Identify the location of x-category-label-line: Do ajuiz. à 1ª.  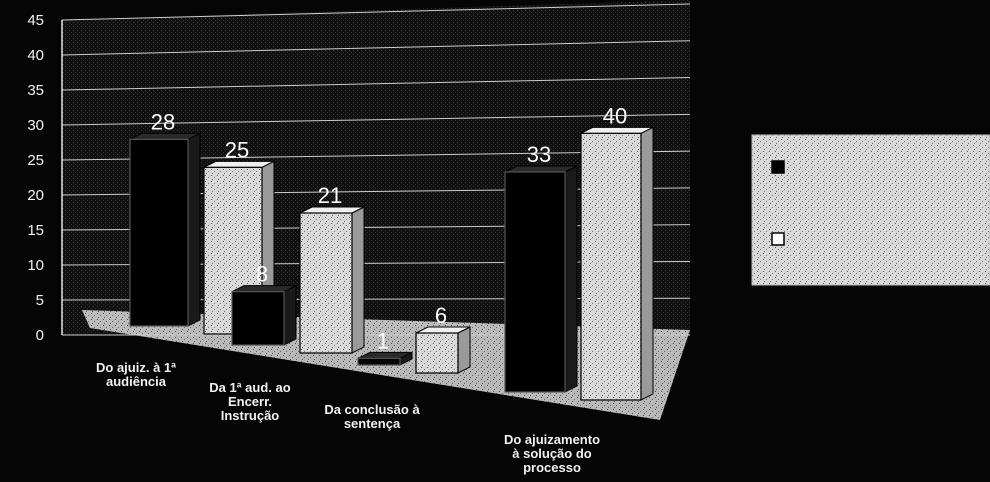
(136, 367).